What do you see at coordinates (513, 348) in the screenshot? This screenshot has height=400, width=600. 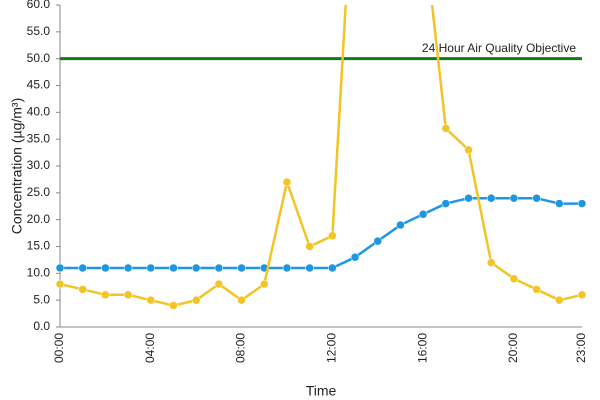 I see `x-tick-label: 20:00` at bounding box center [513, 348].